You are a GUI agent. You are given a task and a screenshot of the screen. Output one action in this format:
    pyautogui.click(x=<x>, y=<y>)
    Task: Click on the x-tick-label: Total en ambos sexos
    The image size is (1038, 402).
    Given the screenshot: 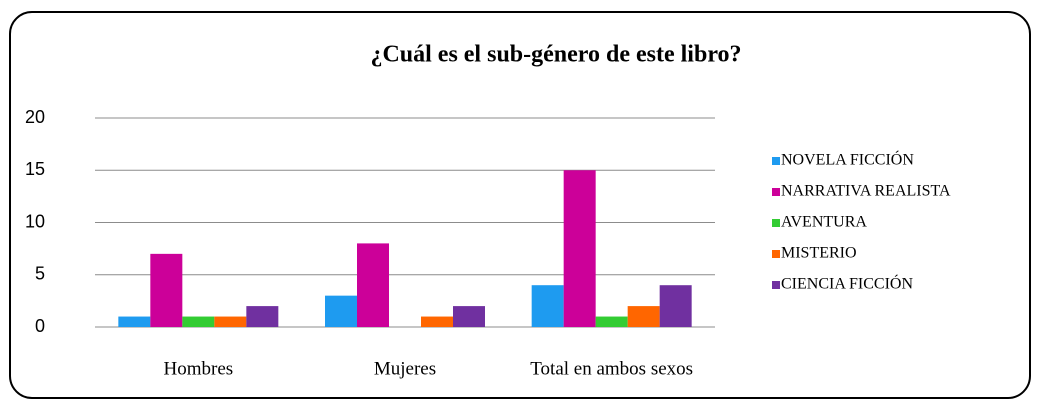 What is the action you would take?
    pyautogui.click(x=611, y=368)
    